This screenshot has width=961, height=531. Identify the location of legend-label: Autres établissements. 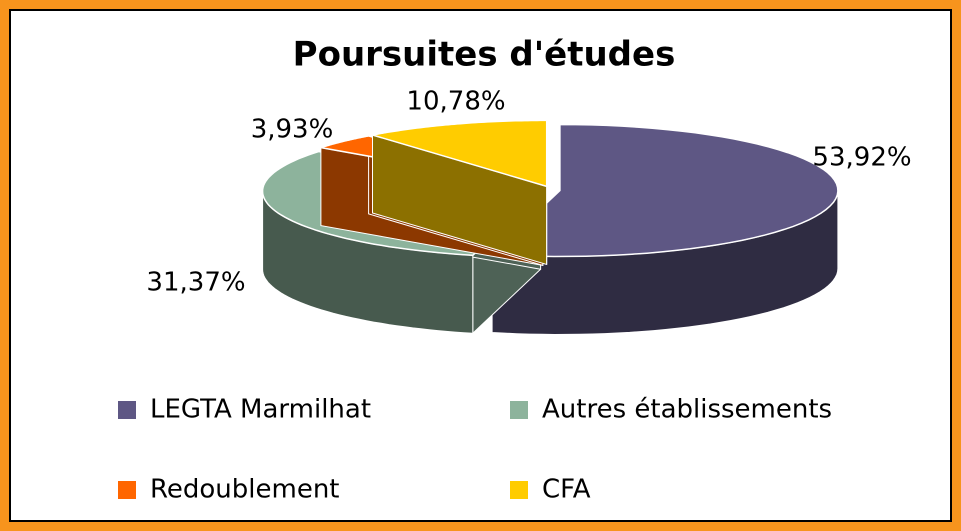
(687, 410).